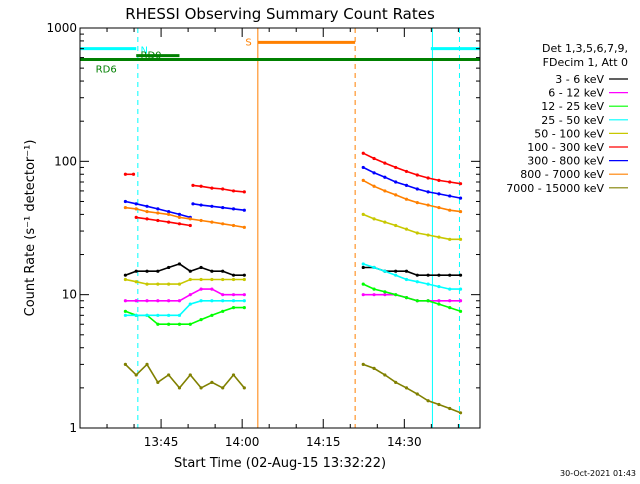  What do you see at coordinates (565, 161) in the screenshot?
I see `legend-entry-6: 300 - 800 keV` at bounding box center [565, 161].